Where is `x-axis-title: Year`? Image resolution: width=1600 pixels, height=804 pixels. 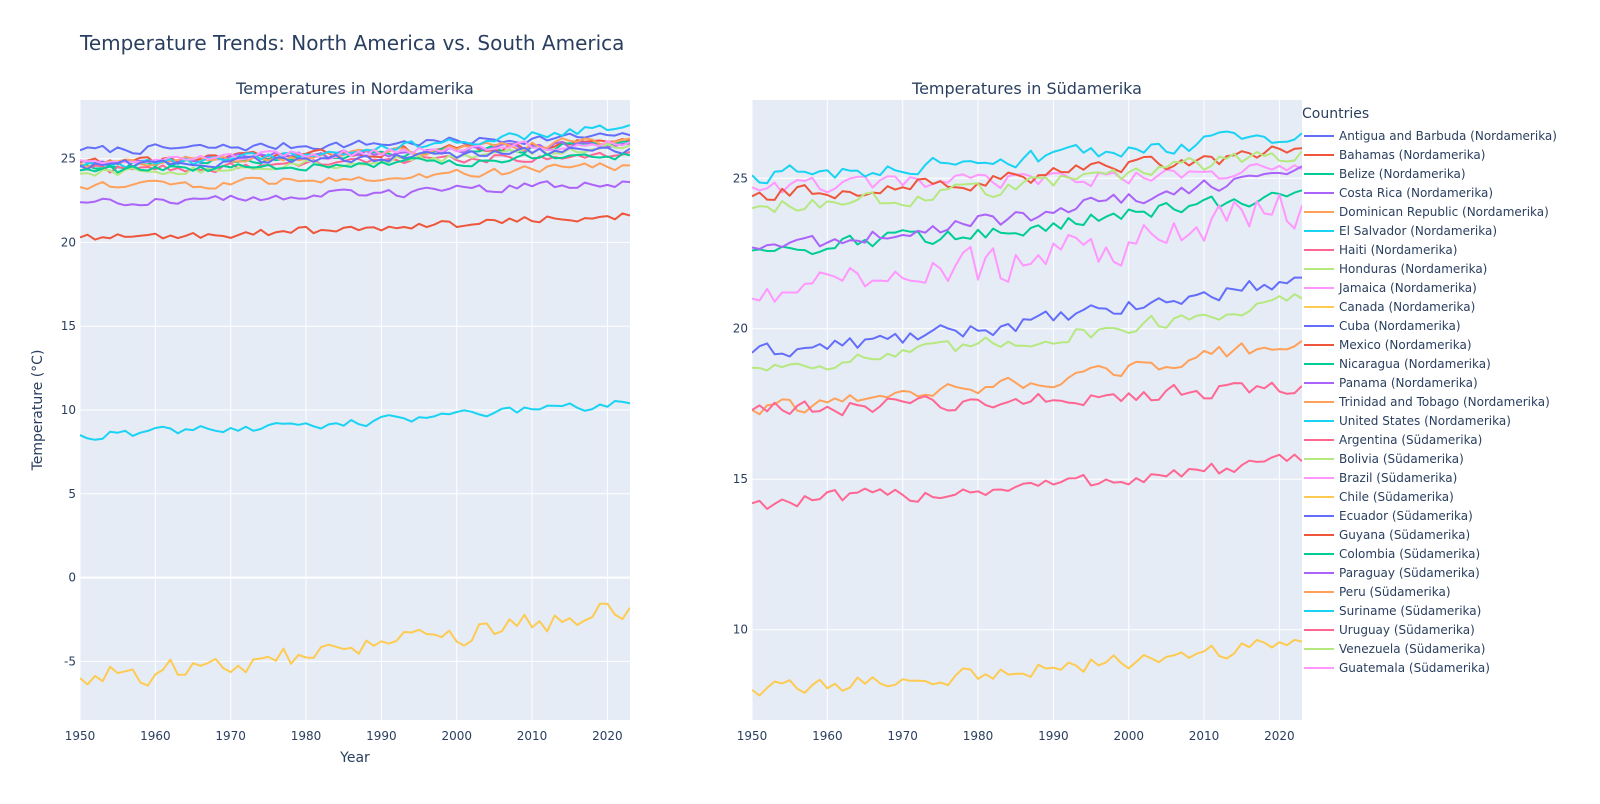
x-axis-title: Year is located at coordinates (354, 758).